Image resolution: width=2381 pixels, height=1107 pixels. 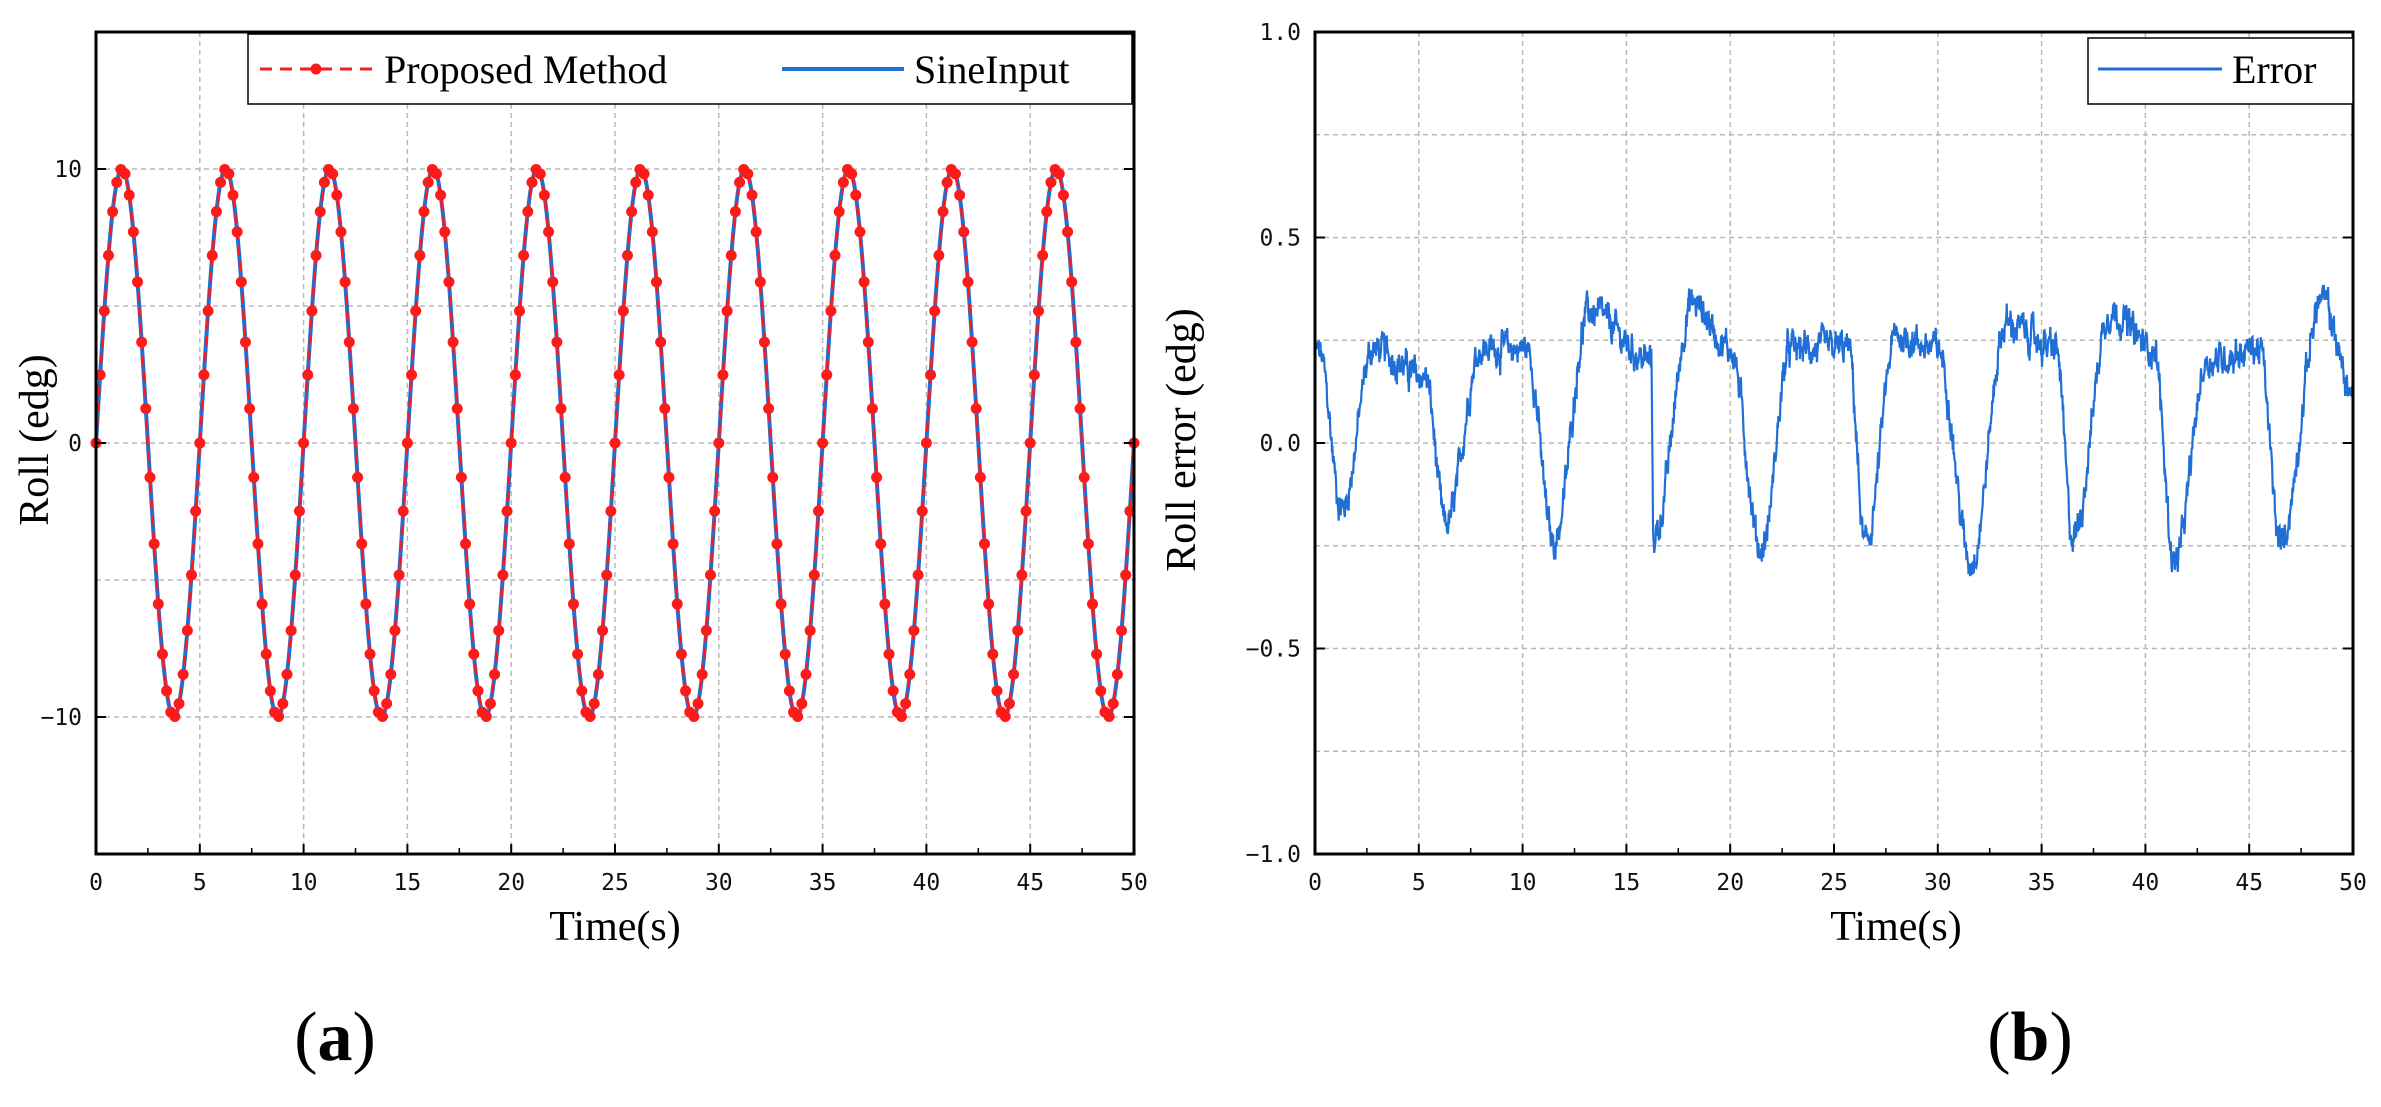 What do you see at coordinates (1280, 239) in the screenshot?
I see `y-tick-label: 0.5` at bounding box center [1280, 239].